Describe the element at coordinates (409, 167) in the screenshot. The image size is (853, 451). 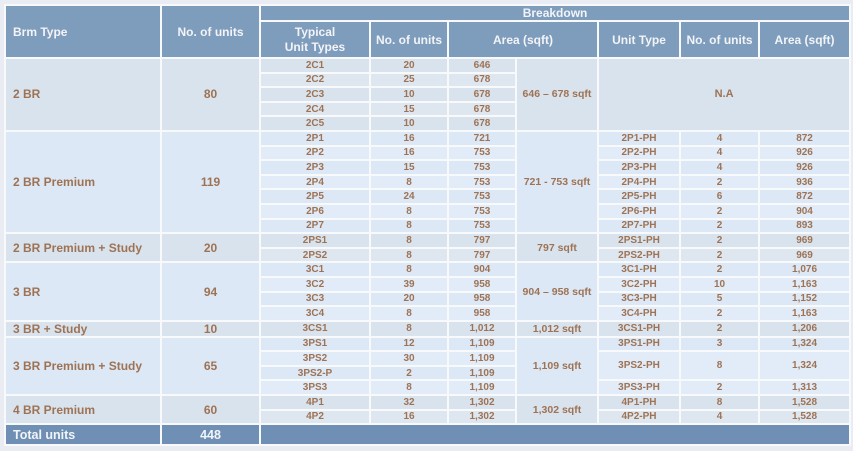
I see `unit-count-cell: 15` at that location.